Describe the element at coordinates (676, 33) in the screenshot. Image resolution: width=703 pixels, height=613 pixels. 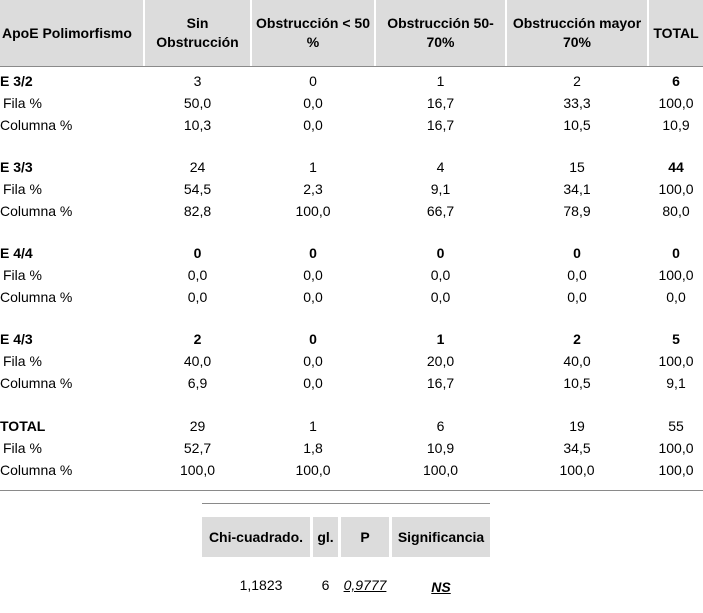
I see `header-total: TOTAL` at that location.